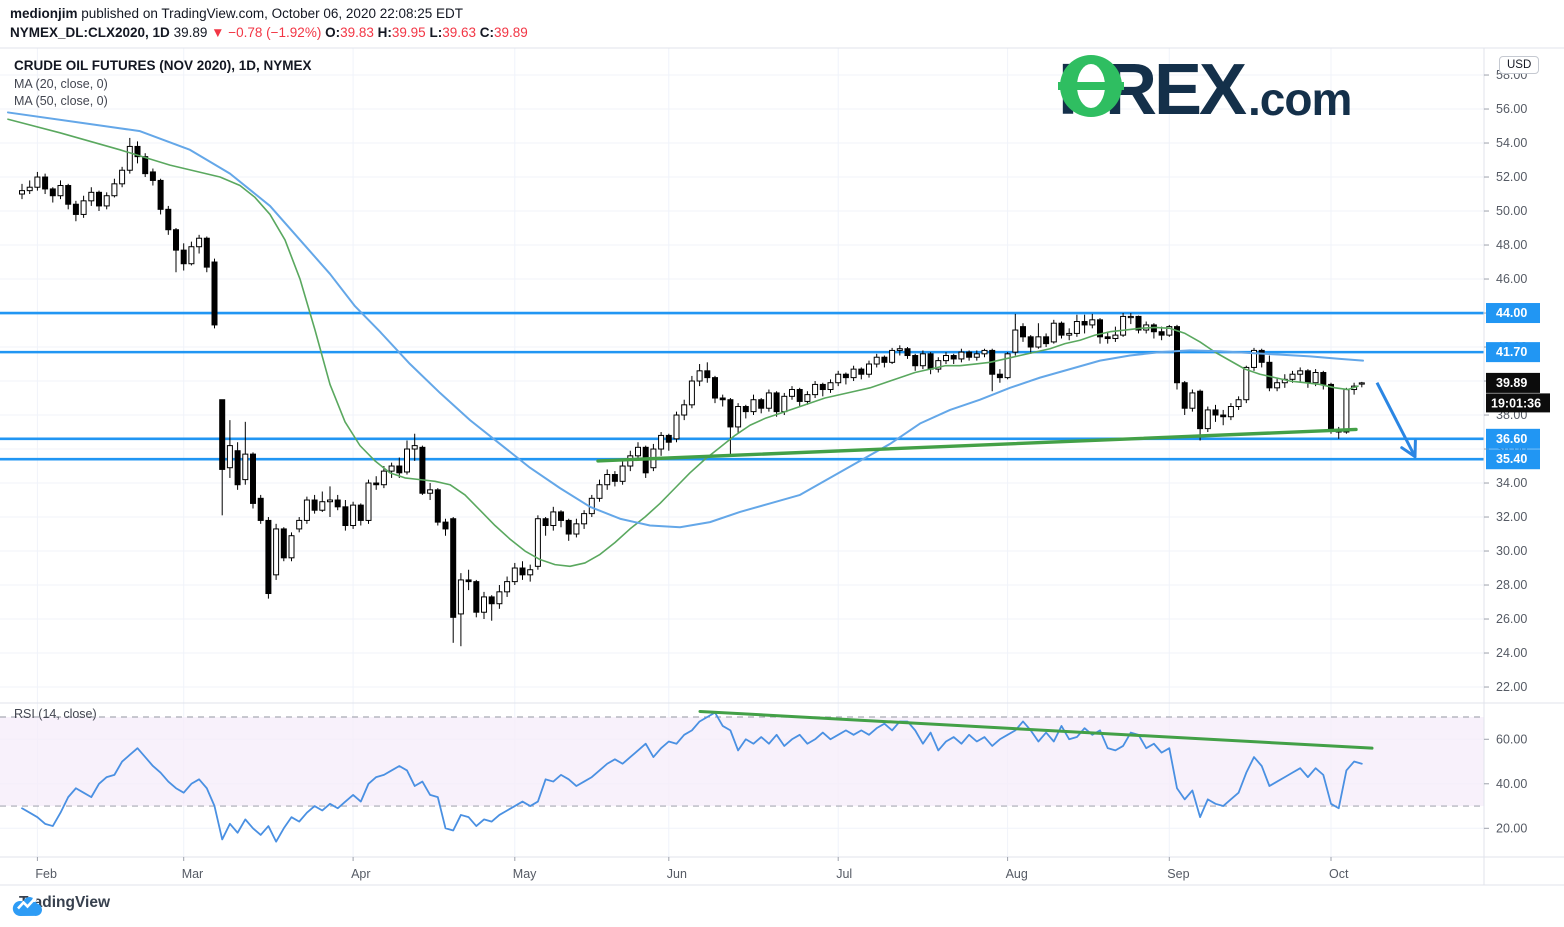 This screenshot has width=1564, height=927. I want to click on close-value: 39.89, so click(511, 32).